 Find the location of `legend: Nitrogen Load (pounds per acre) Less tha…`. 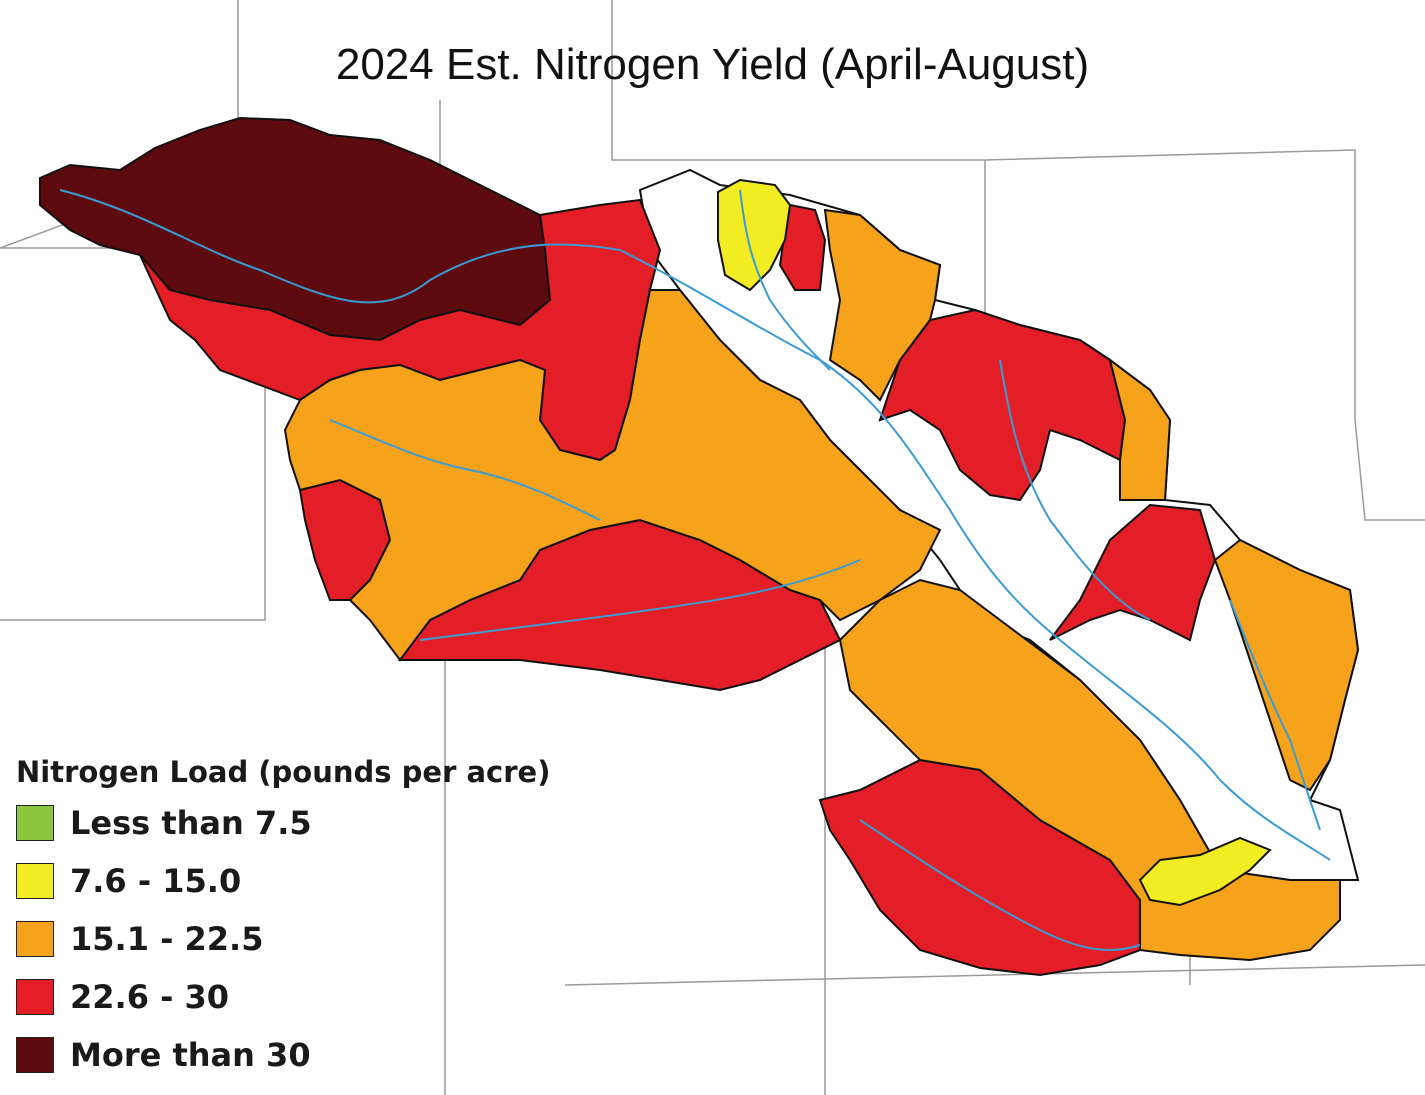

legend: Nitrogen Load (pounds per acre) Less tha… is located at coordinates (316, 924).